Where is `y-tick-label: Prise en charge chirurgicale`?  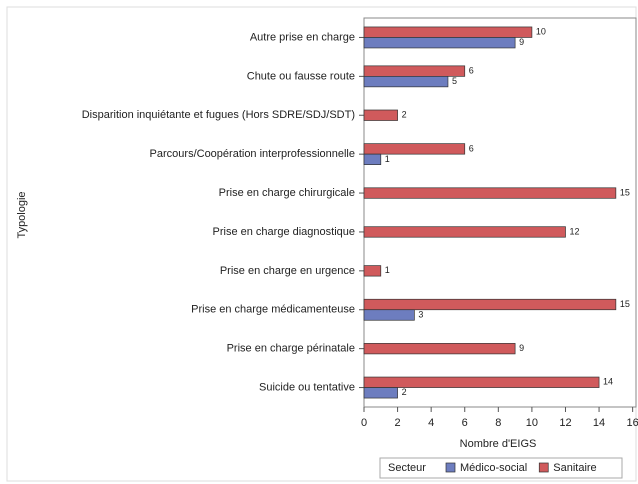 y-tick-label: Prise en charge chirurgicale is located at coordinates (287, 193).